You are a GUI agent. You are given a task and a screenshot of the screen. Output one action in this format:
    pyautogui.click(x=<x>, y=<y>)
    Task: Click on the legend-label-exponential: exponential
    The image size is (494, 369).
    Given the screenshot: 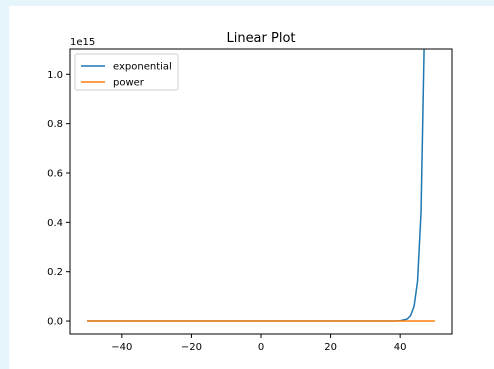 What is the action you would take?
    pyautogui.click(x=142, y=67)
    